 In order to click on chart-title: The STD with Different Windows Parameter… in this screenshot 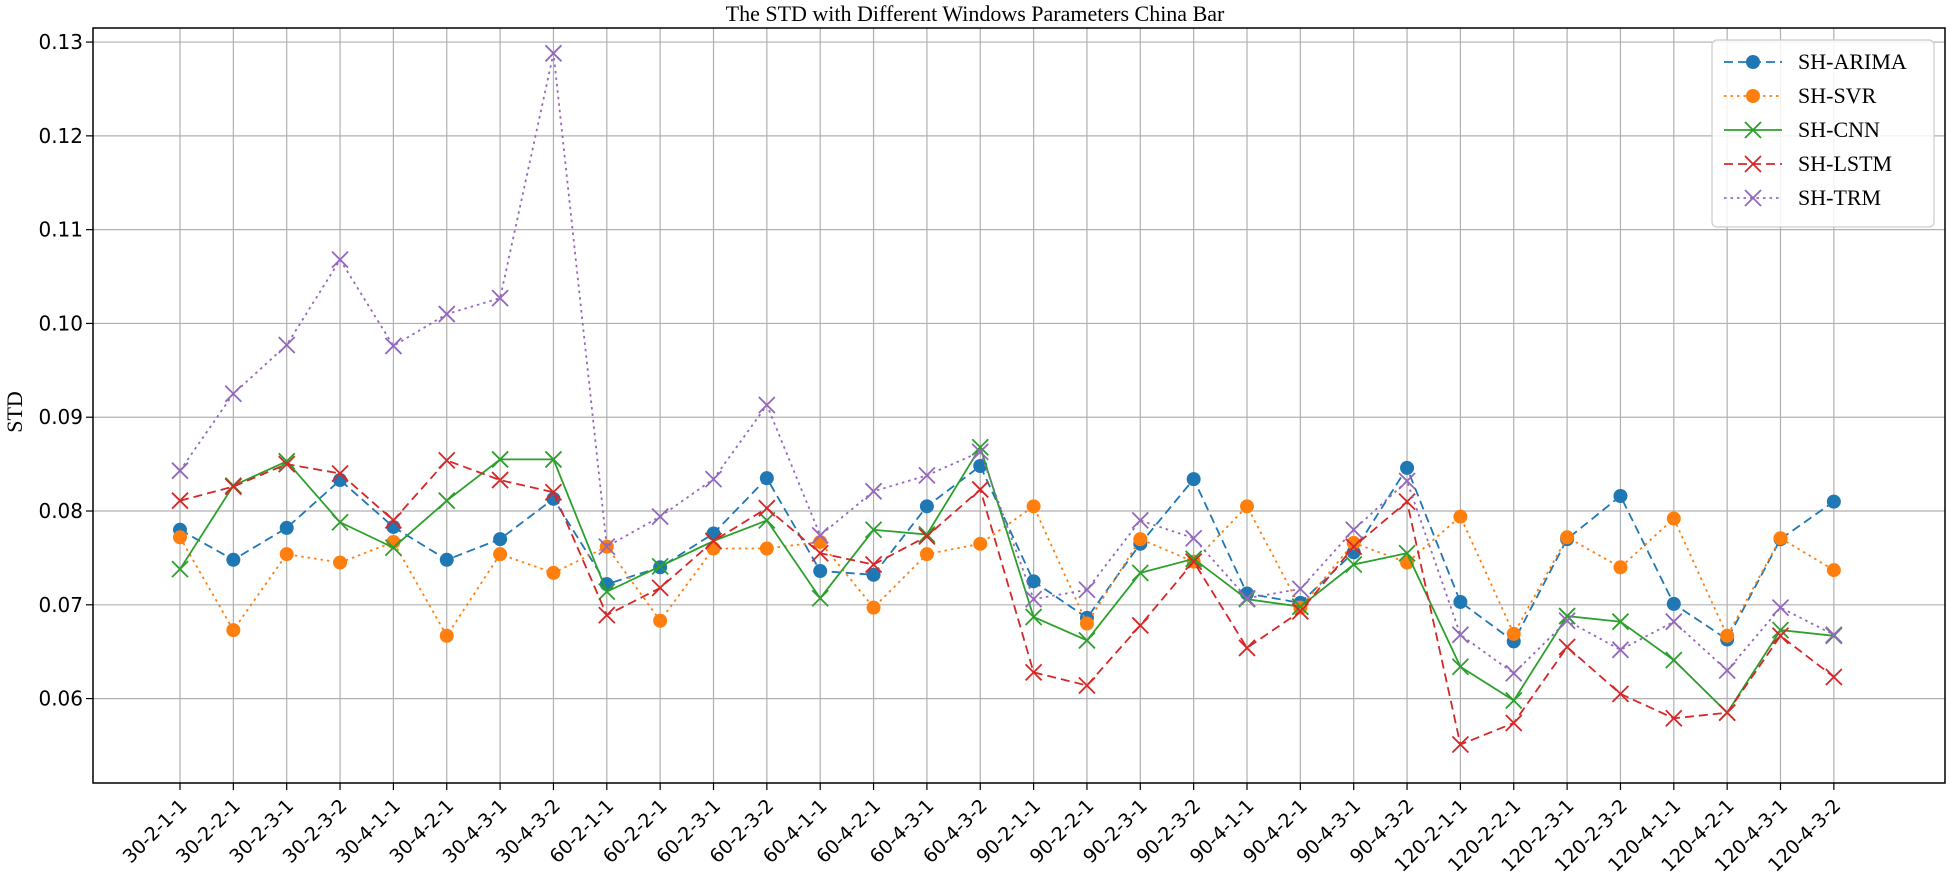, I will do `click(975, 13)`.